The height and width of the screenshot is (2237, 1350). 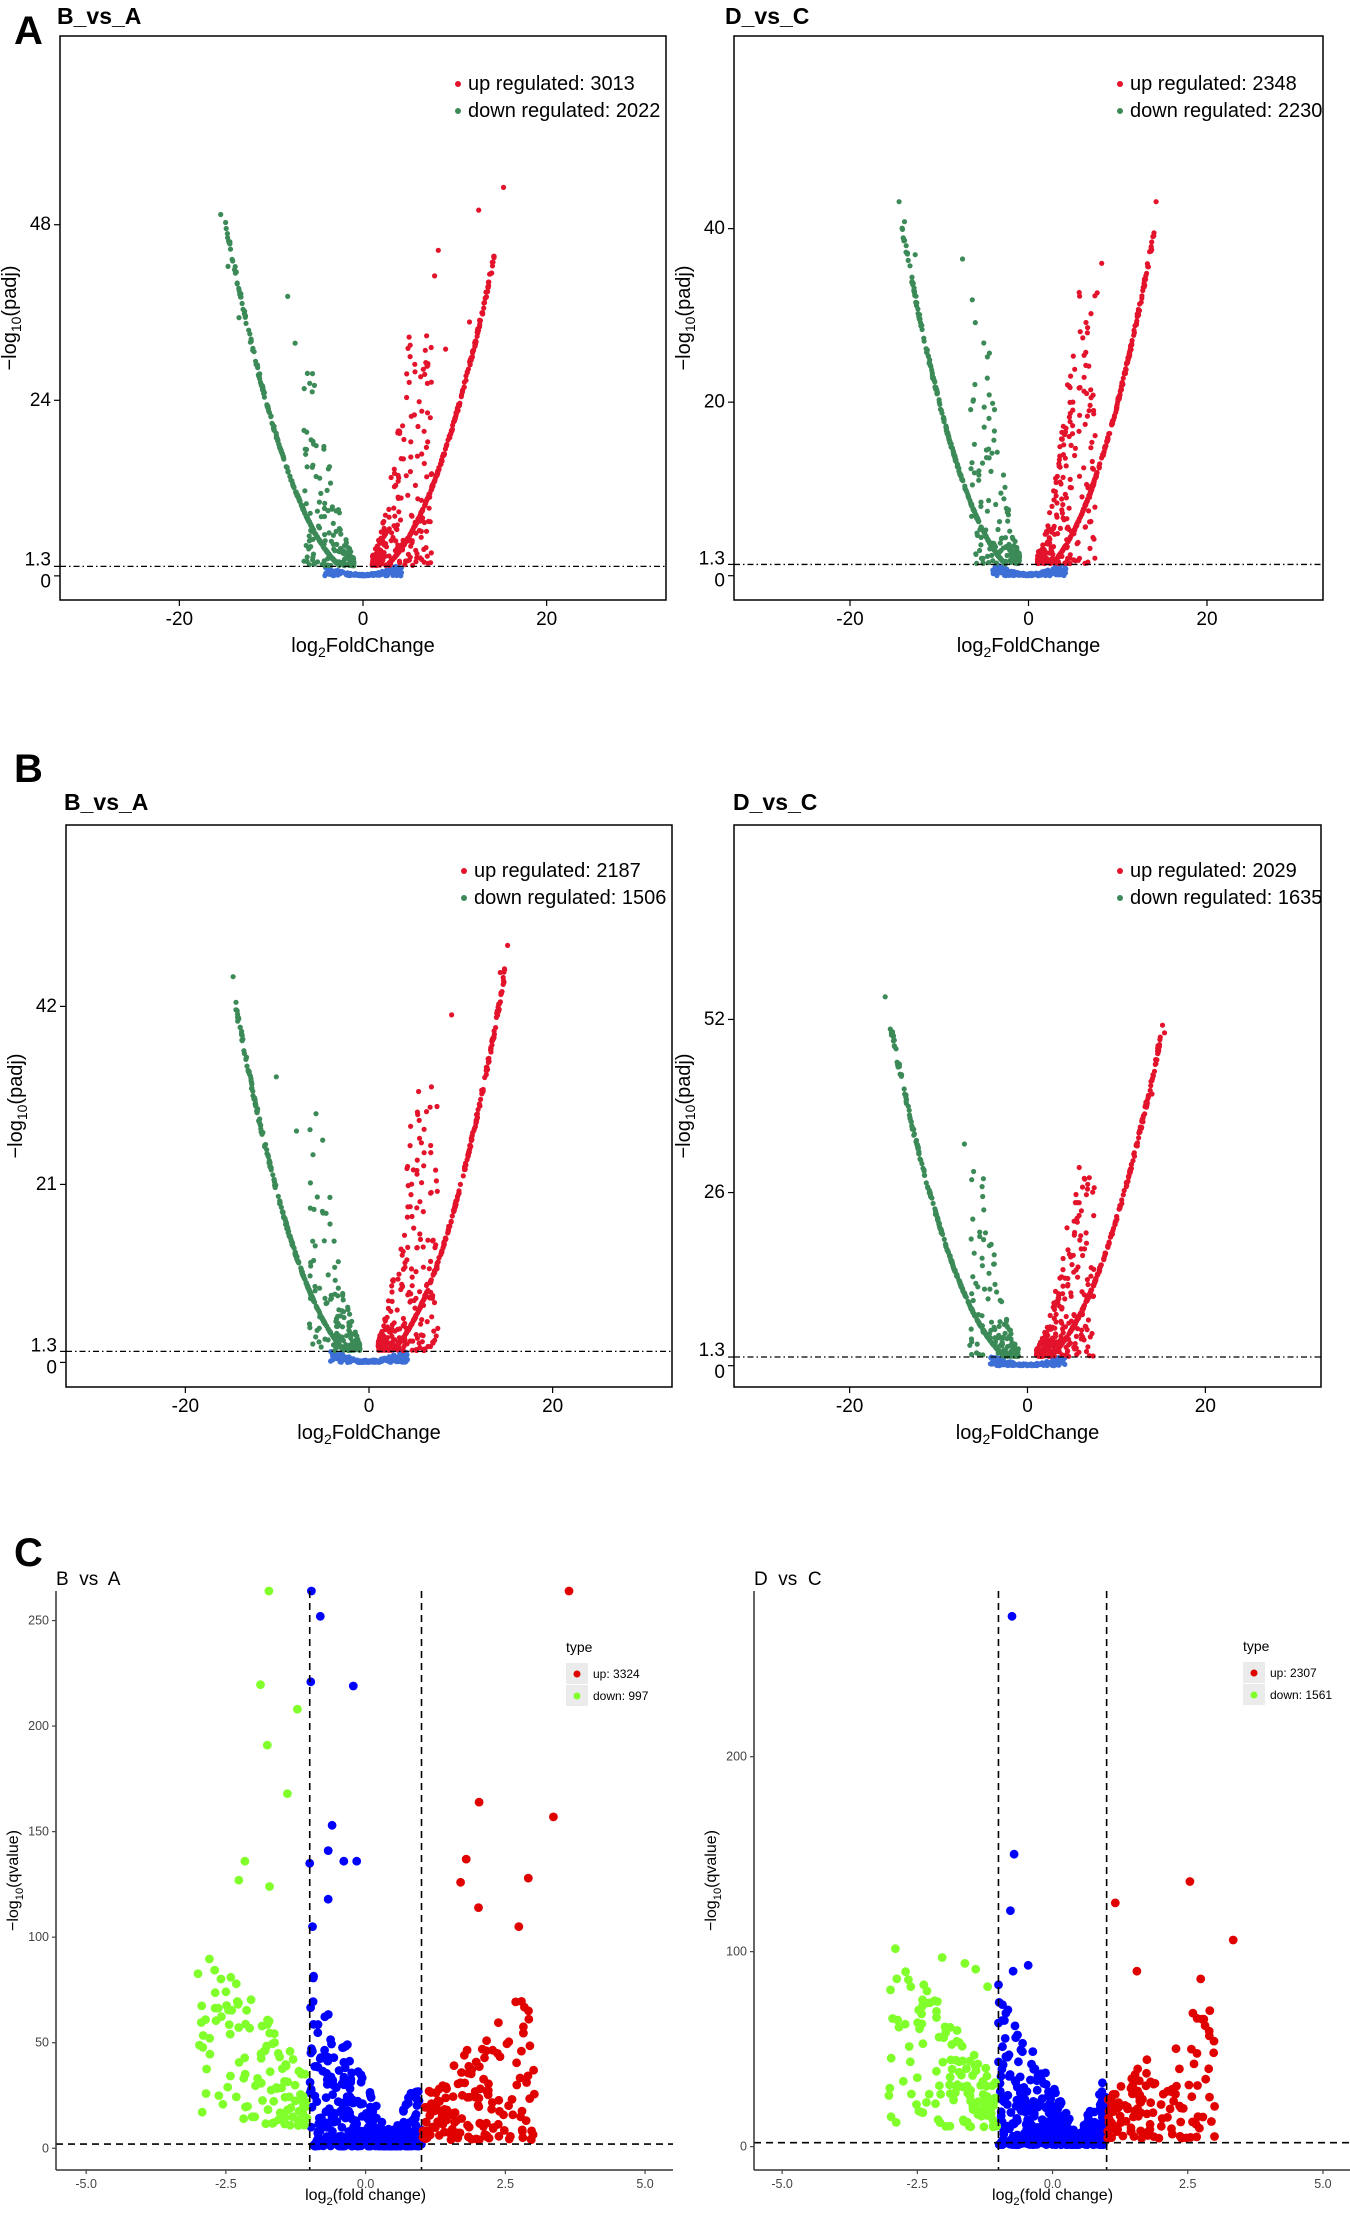 What do you see at coordinates (386, 1433) in the screenshot?
I see `axis-title-text: FoldChange` at bounding box center [386, 1433].